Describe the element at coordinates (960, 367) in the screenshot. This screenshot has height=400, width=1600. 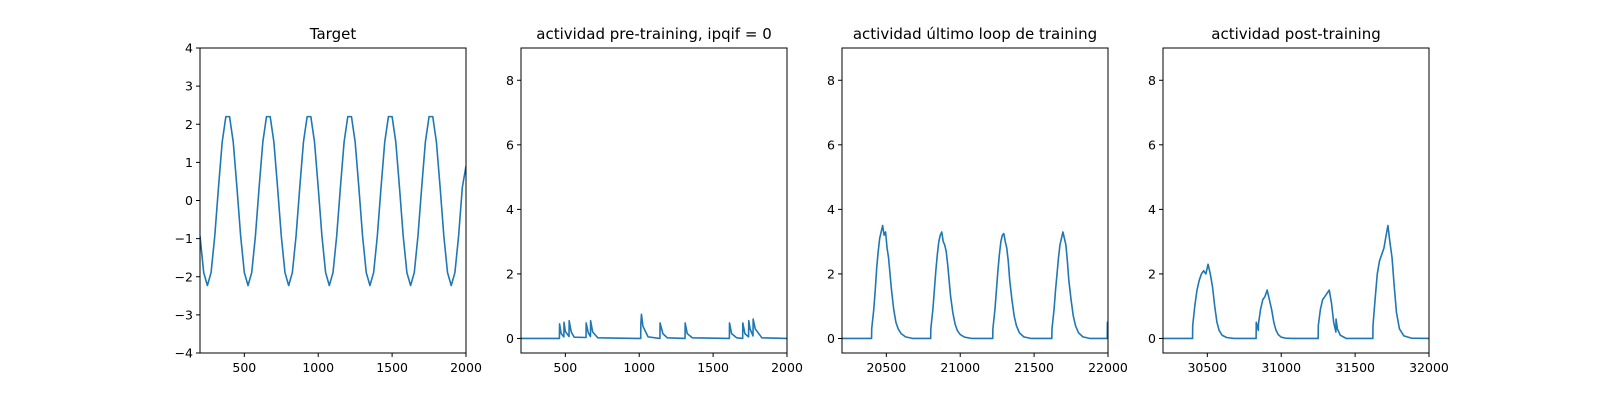
I see `x-tick-label: 21000` at that location.